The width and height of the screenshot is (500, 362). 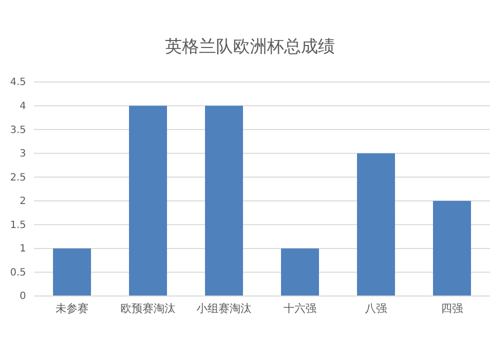 I want to click on x-tick-label: 四强, so click(x=452, y=308).